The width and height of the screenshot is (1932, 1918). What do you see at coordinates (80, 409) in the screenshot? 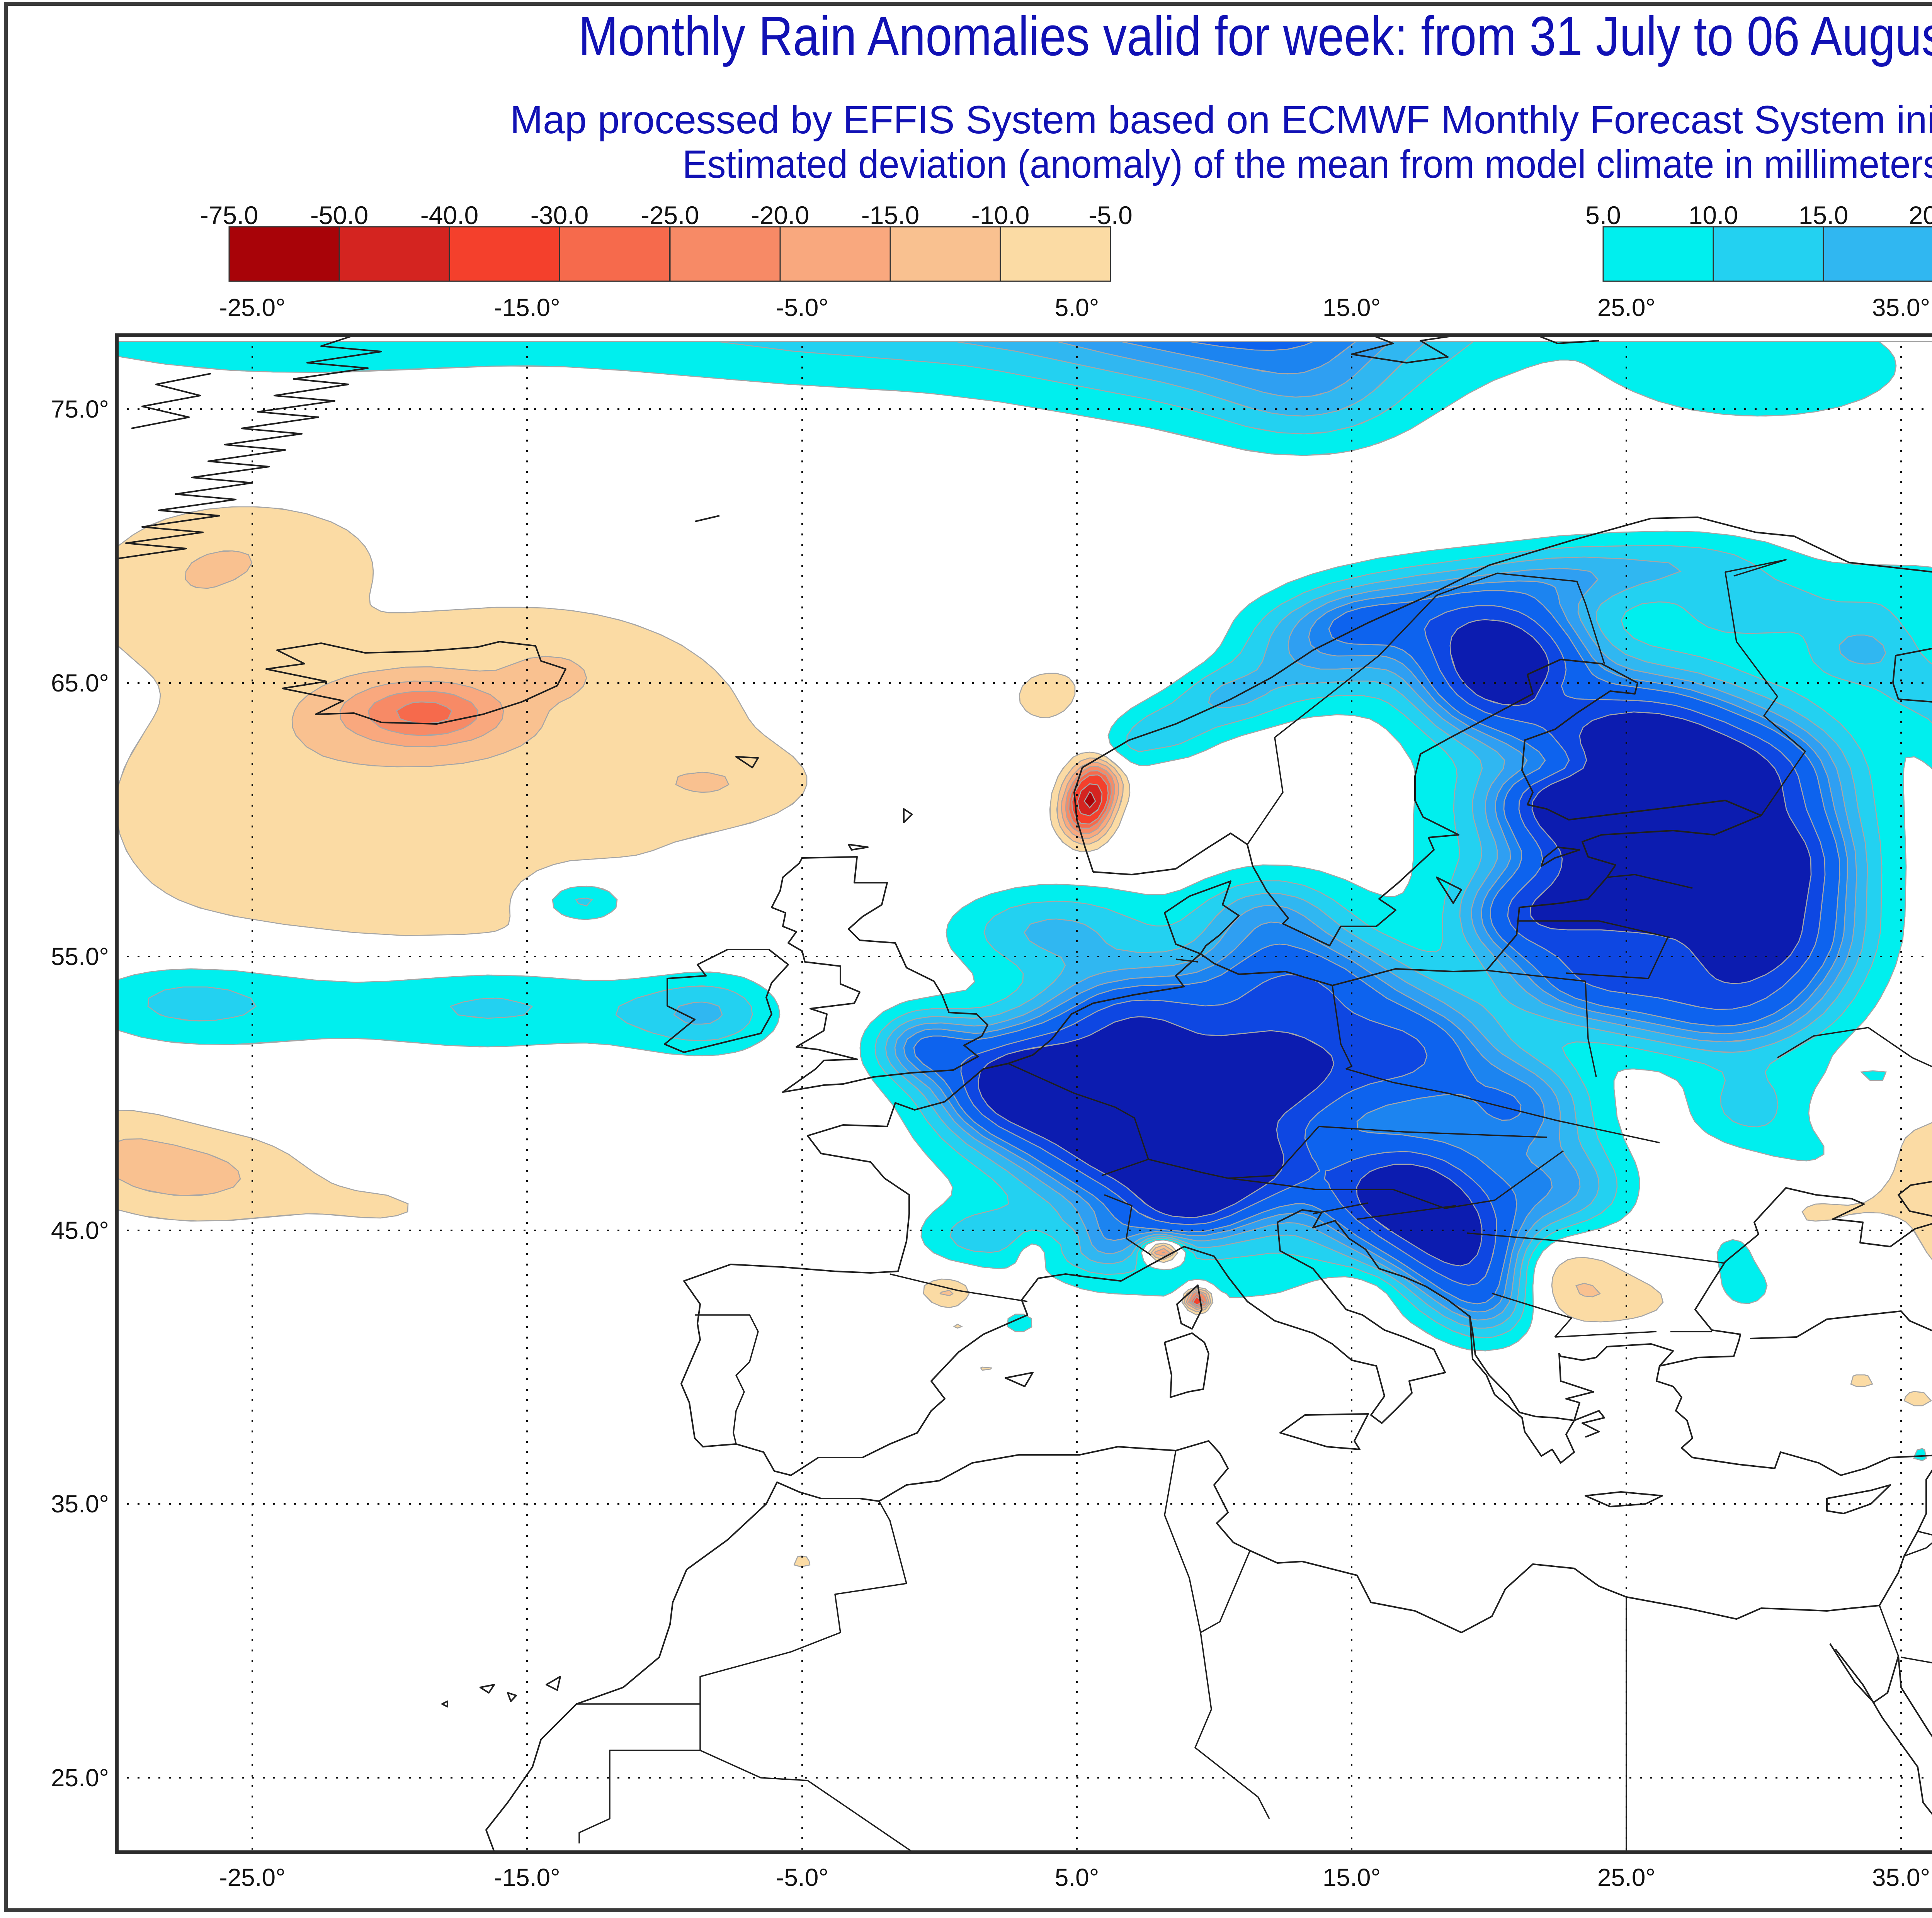
I see `svg-text: 75.0°` at bounding box center [80, 409].